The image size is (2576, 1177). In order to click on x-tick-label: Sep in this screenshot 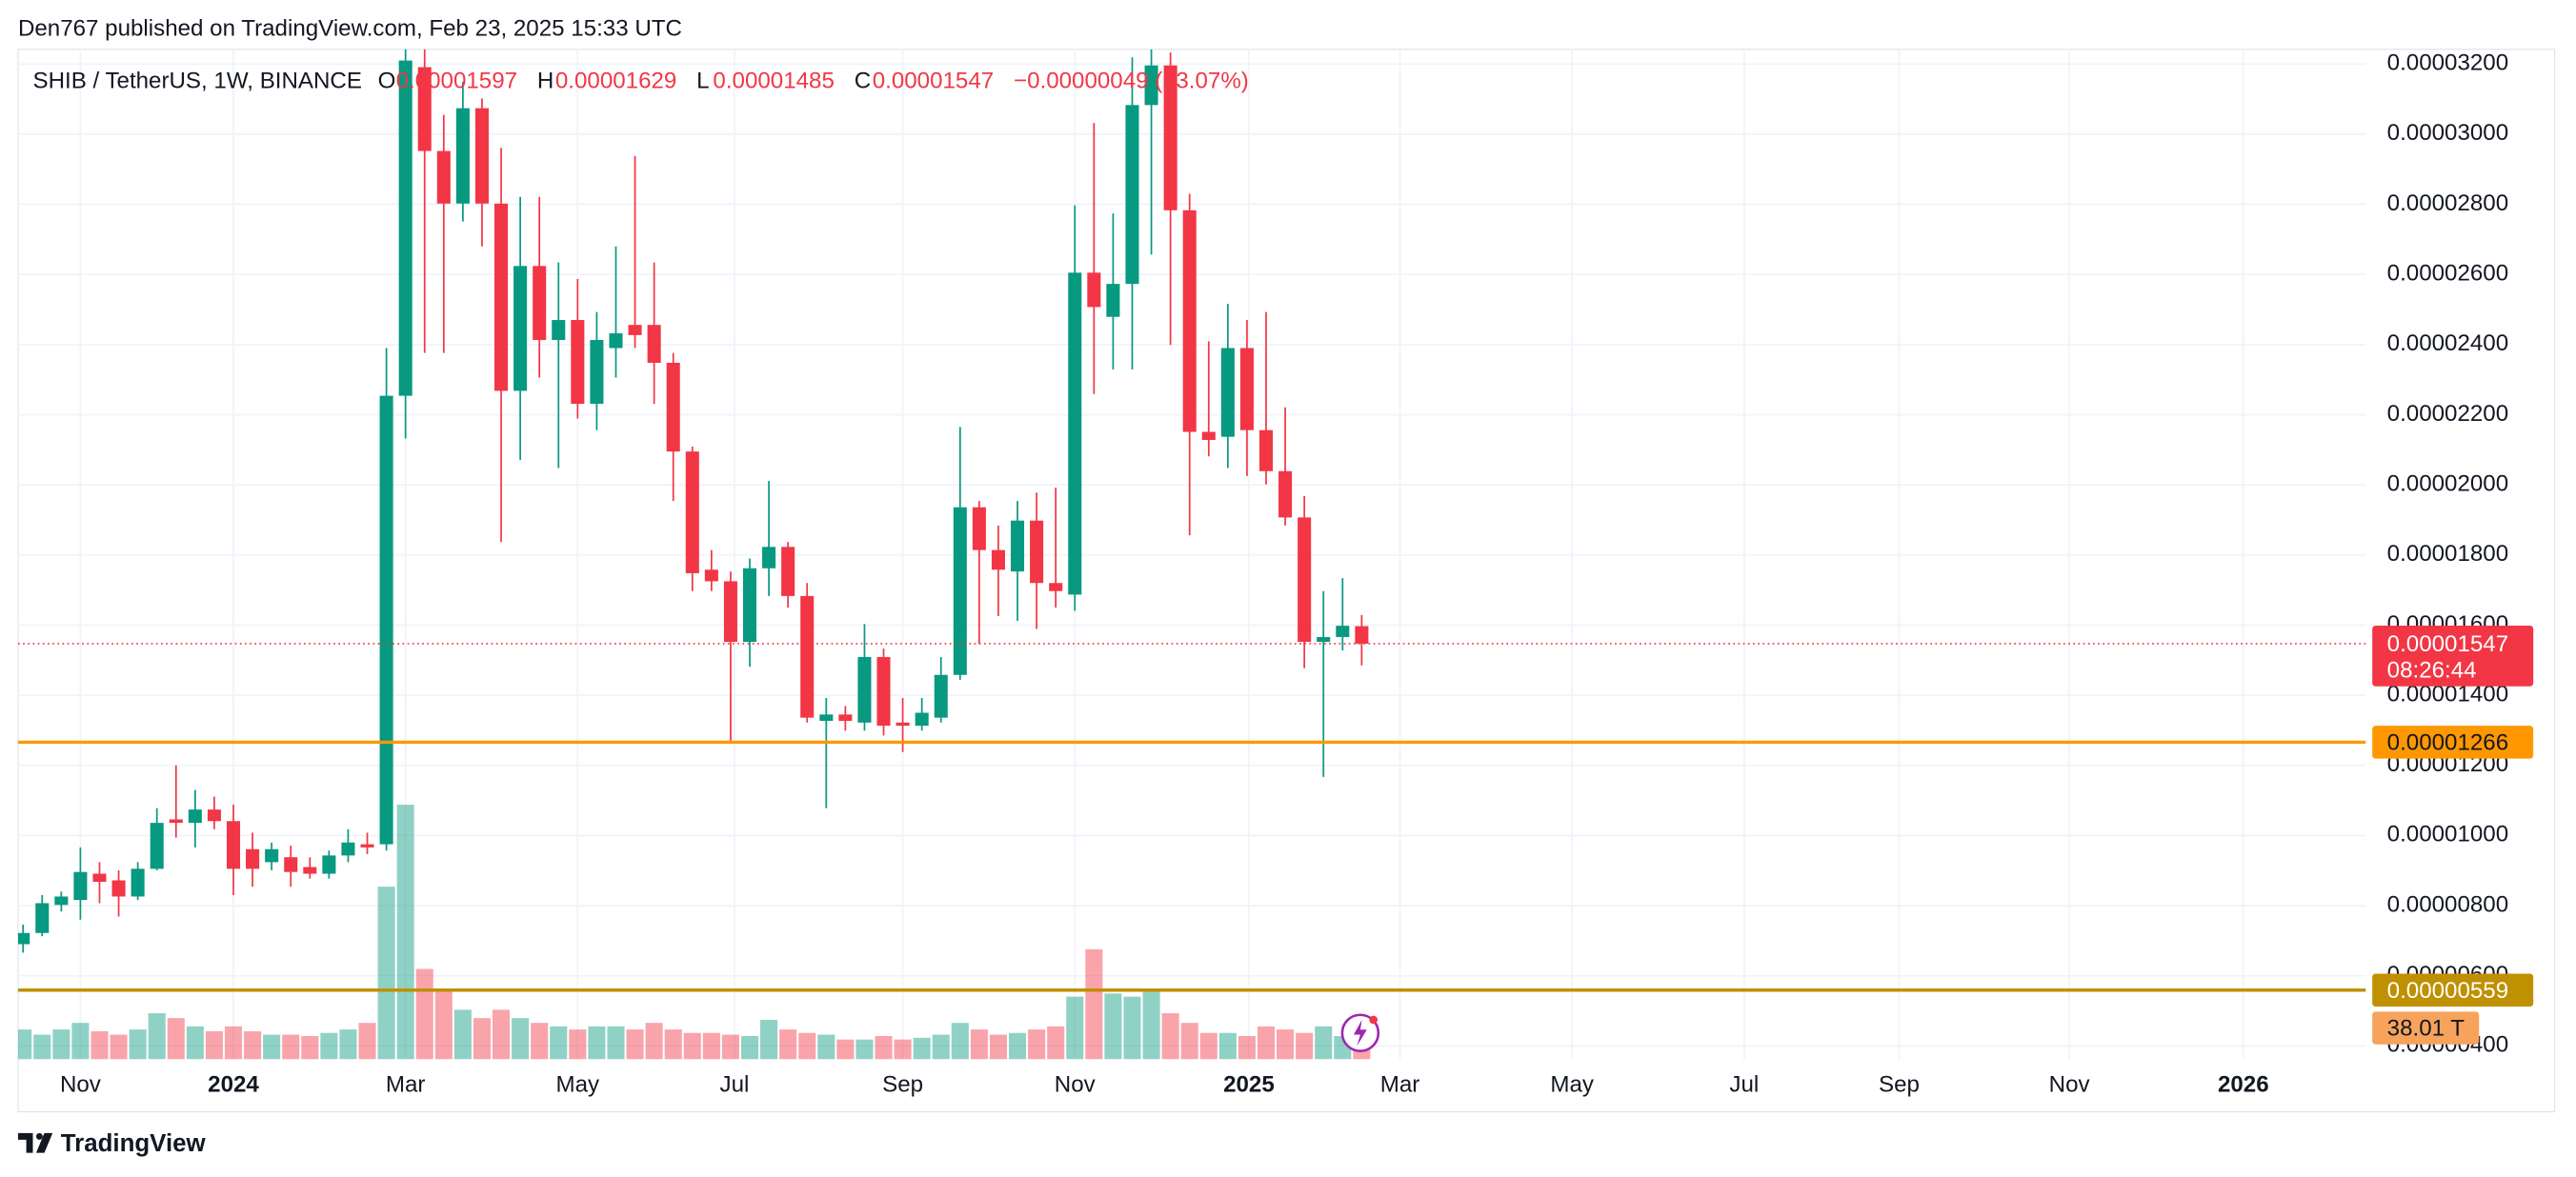, I will do `click(1900, 1084)`.